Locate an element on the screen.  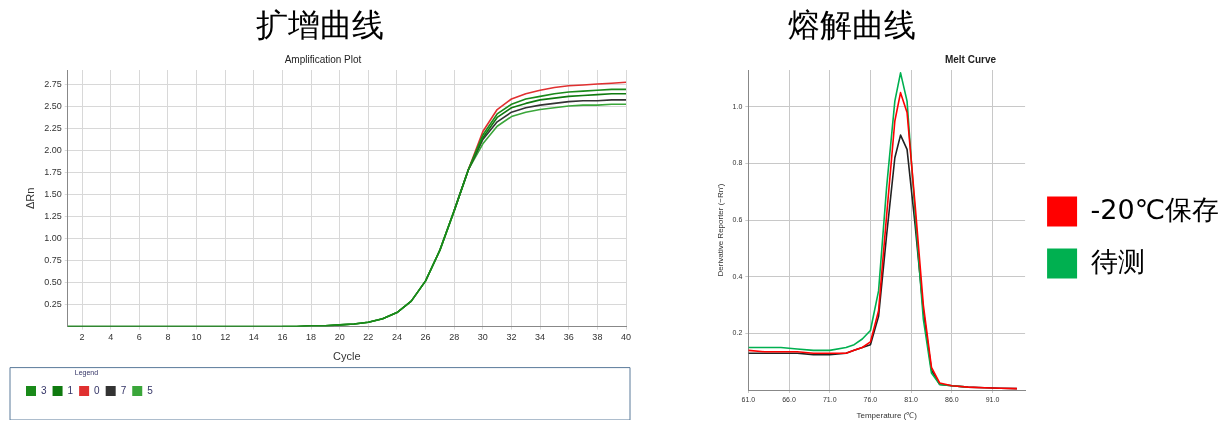
x-tick-label: 18 is located at coordinates (311, 337).